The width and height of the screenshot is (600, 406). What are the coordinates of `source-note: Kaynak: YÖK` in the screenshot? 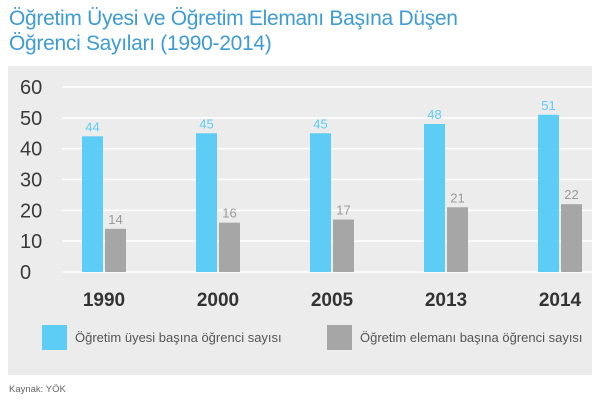 It's located at (37, 389).